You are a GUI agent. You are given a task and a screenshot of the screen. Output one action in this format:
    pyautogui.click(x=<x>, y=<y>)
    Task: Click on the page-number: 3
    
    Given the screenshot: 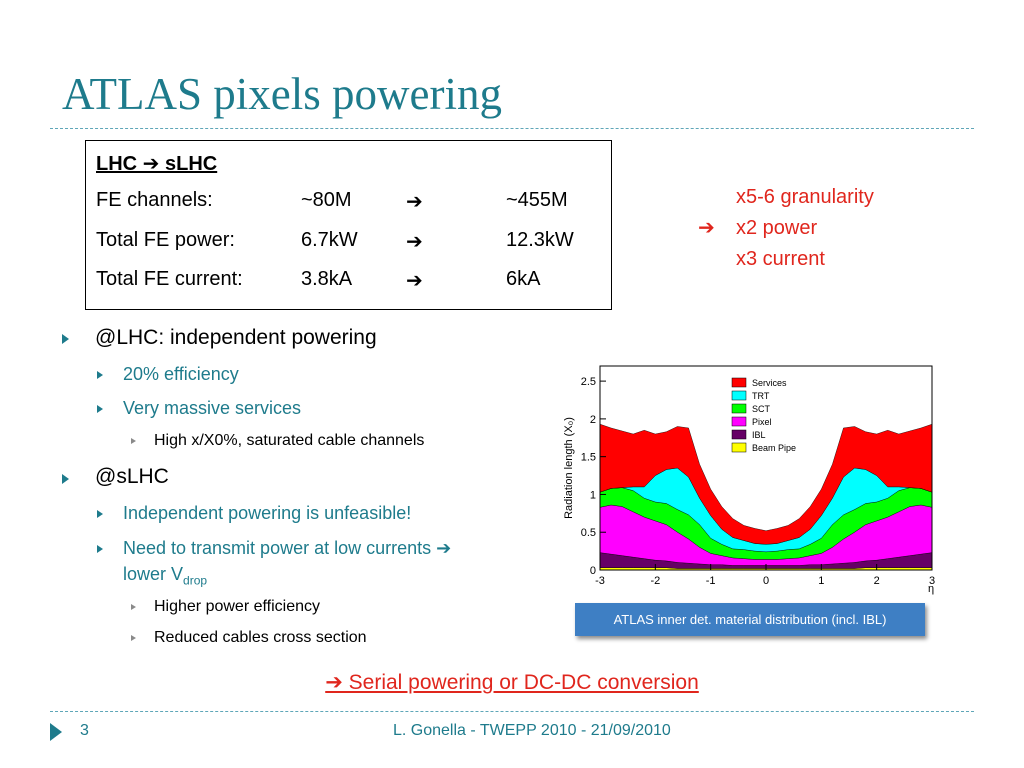 What is the action you would take?
    pyautogui.click(x=84, y=730)
    